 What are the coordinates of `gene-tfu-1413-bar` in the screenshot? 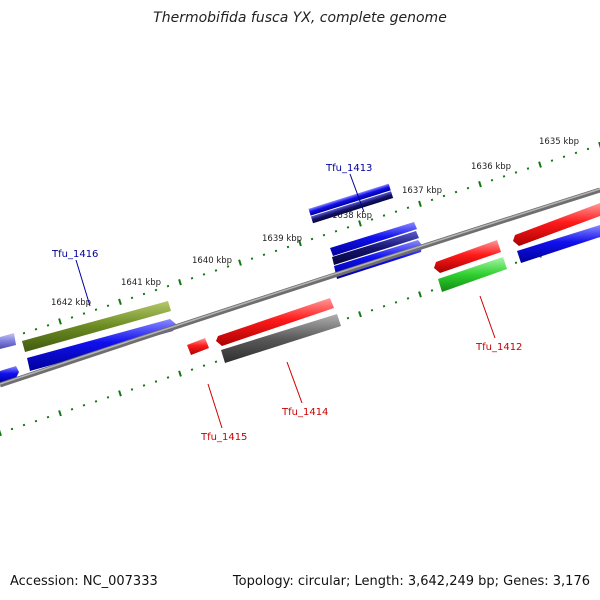 It's located at (349, 199).